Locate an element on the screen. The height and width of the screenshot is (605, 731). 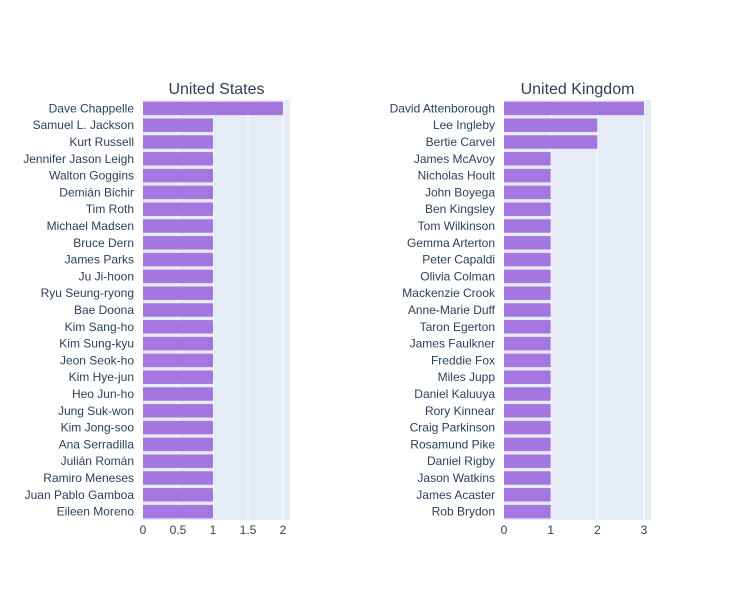
y-tick-label: Bruce Dern is located at coordinates (103, 243).